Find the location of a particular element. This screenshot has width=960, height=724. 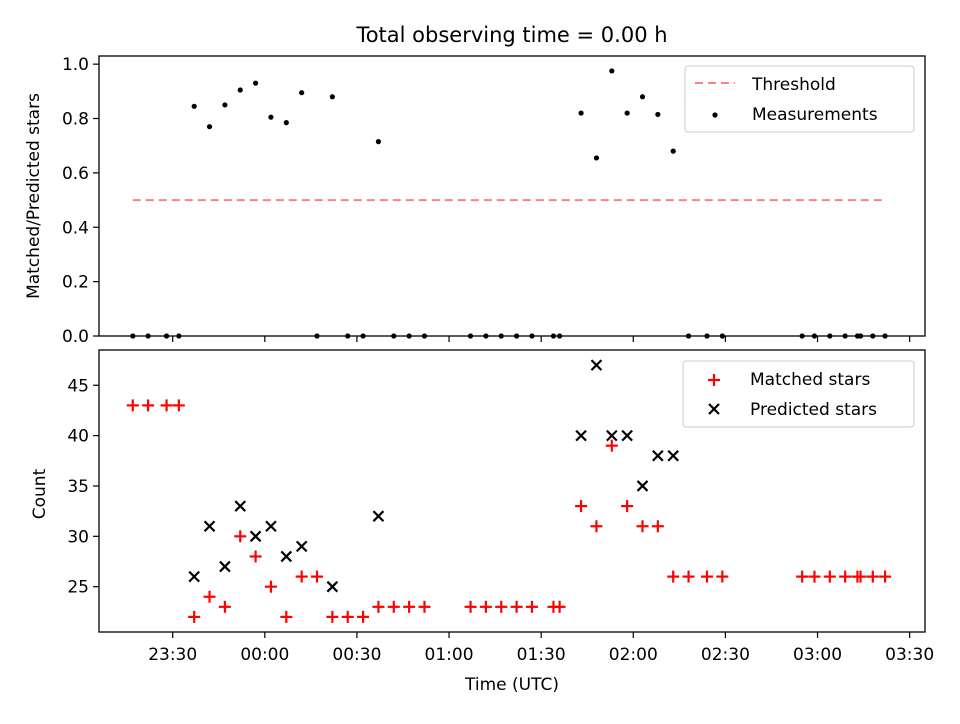

top-y-tick-label: 0.0 is located at coordinates (75, 337).